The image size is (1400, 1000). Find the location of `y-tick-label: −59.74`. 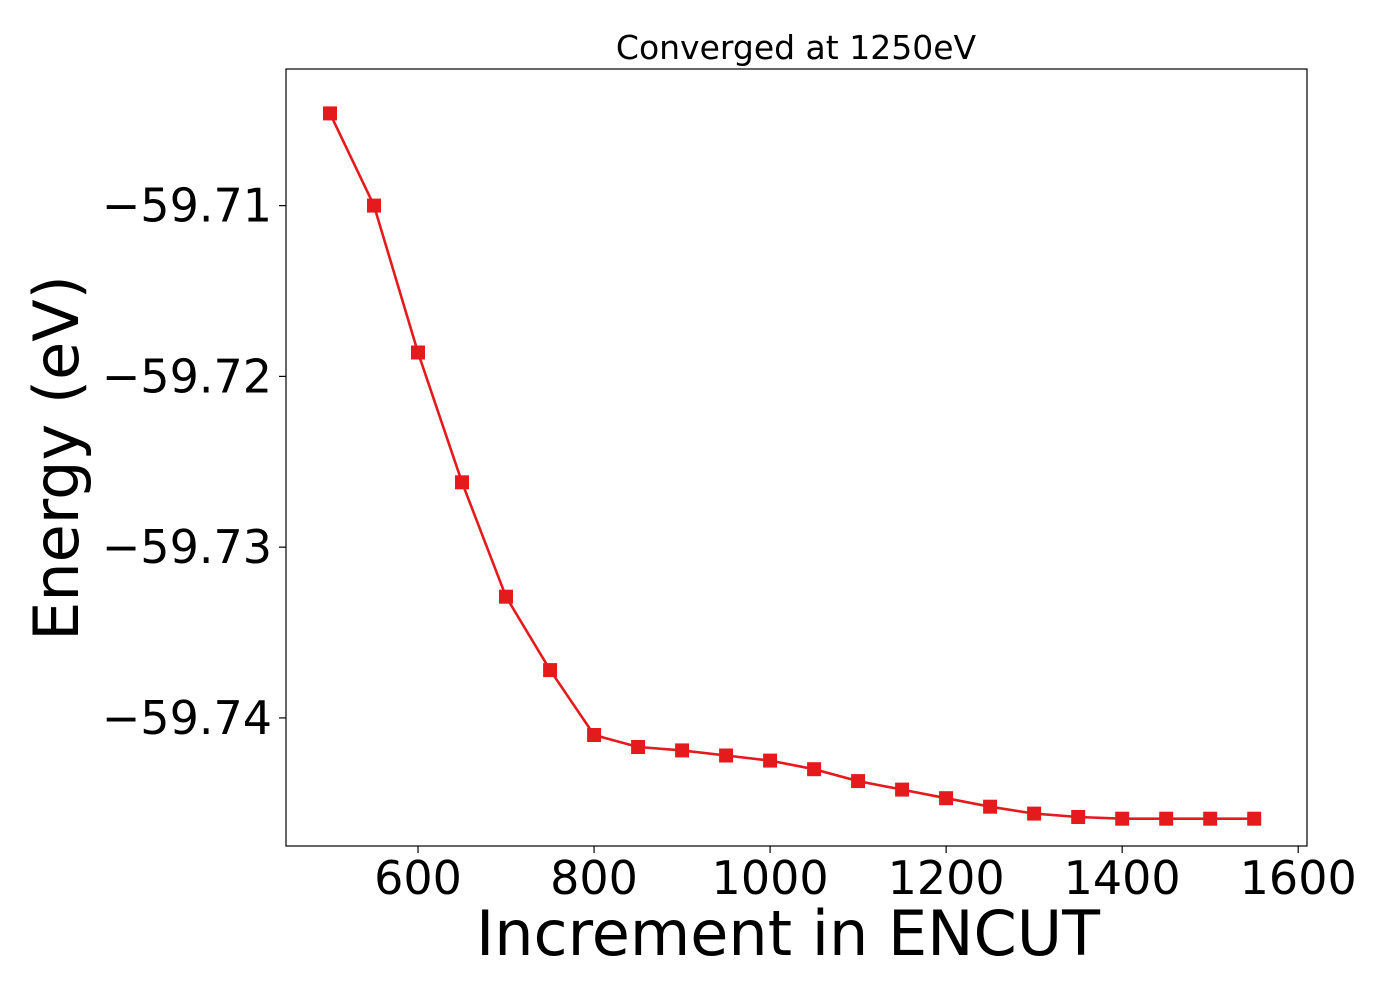

y-tick-label: −59.74 is located at coordinates (187, 718).